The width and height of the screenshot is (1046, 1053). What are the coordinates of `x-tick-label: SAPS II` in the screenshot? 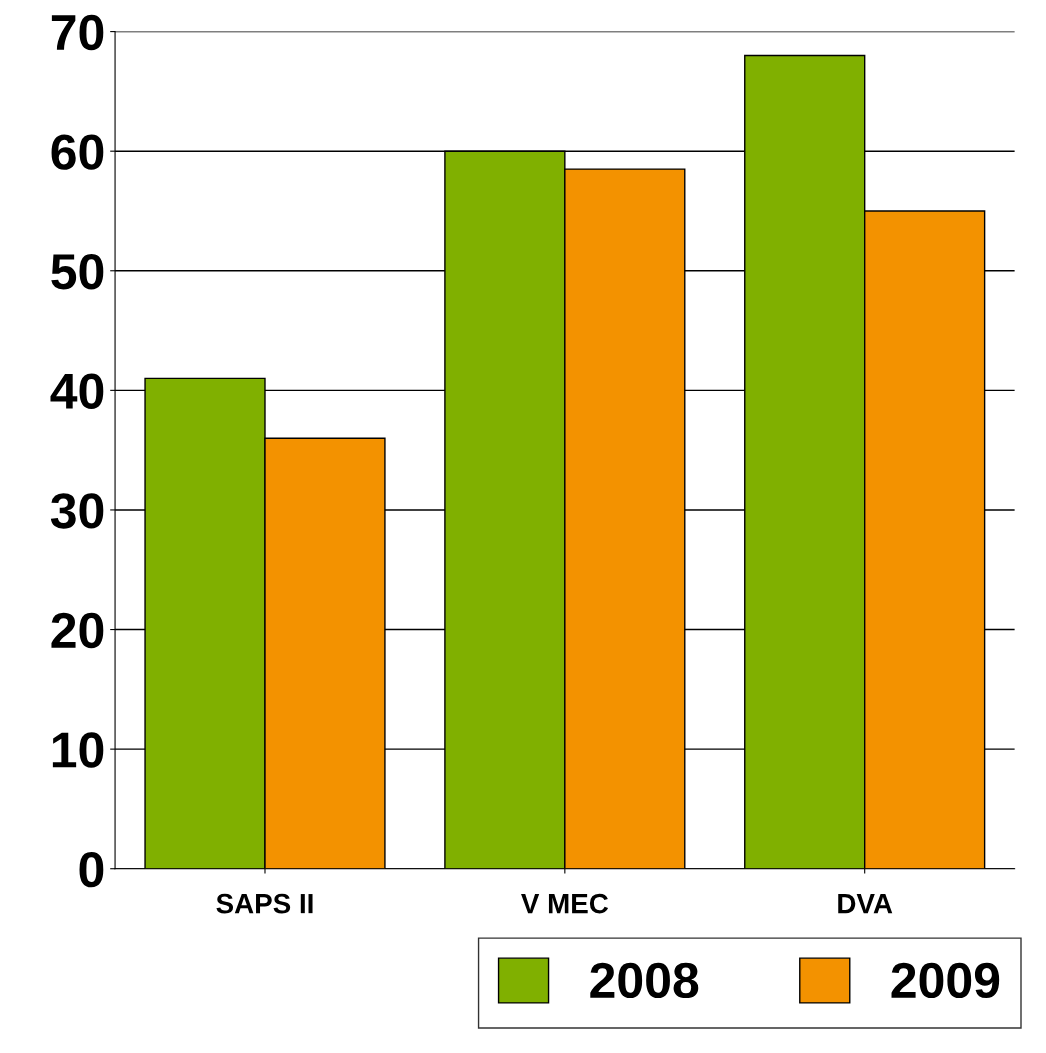 It's located at (264, 903).